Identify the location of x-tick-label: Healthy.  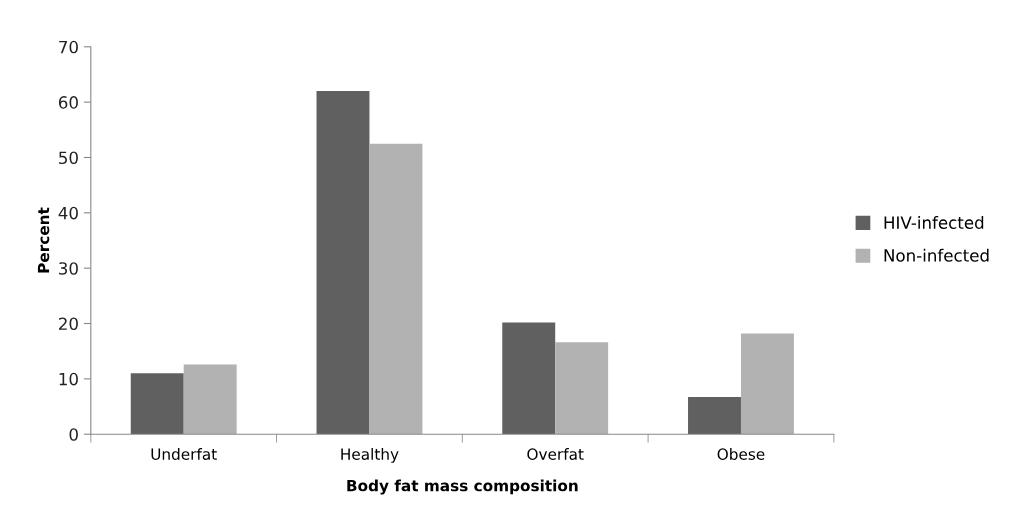
(370, 455).